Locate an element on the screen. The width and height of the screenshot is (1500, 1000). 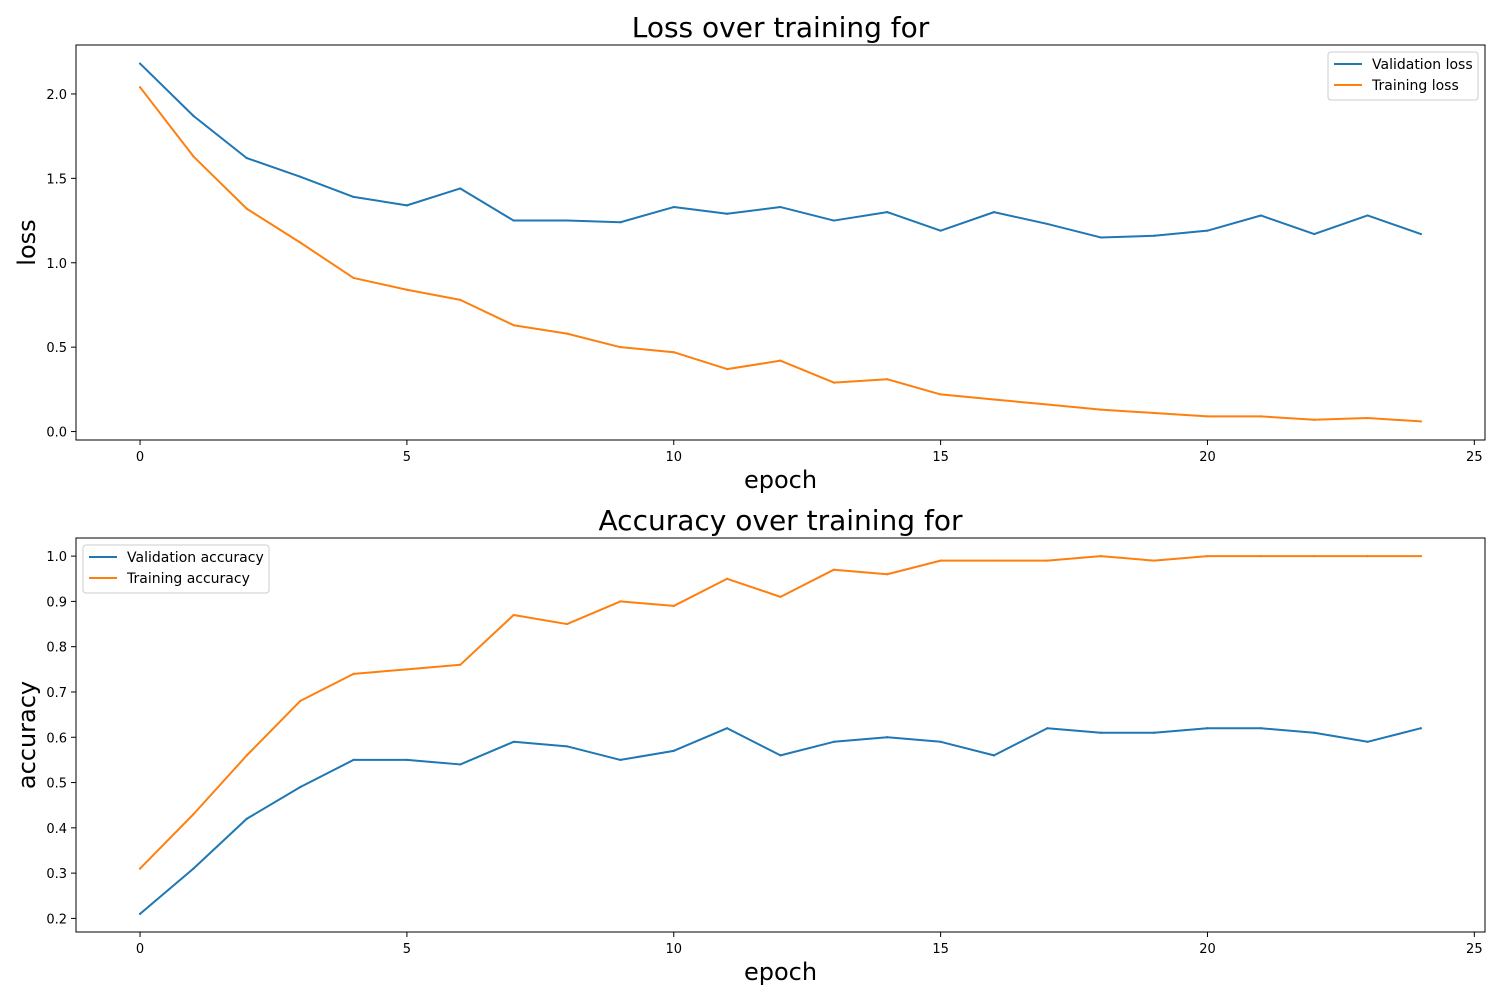
y-tick-label: 0.4 is located at coordinates (56, 829).